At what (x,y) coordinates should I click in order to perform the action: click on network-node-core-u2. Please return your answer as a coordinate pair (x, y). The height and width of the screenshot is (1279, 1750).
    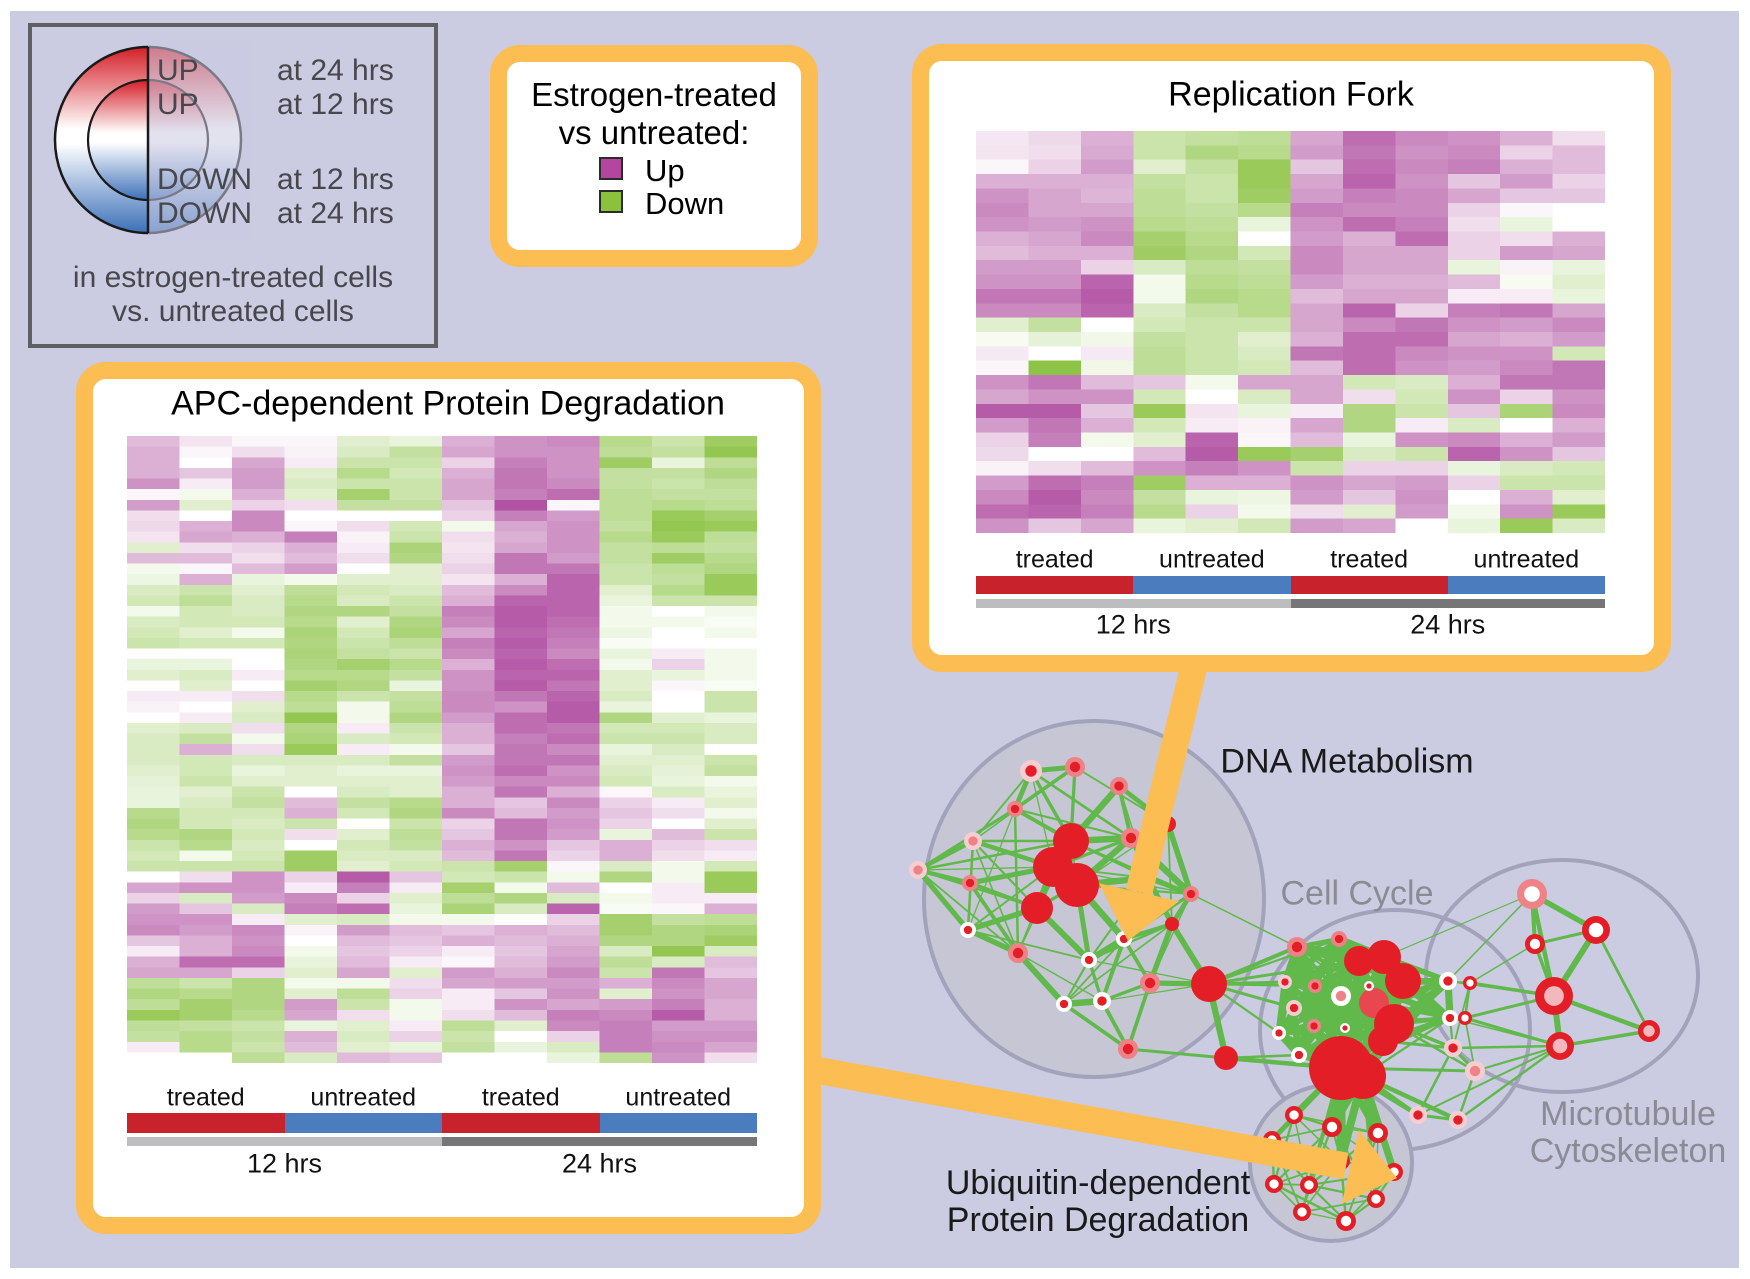
    Looking at the image, I should click on (1332, 1127).